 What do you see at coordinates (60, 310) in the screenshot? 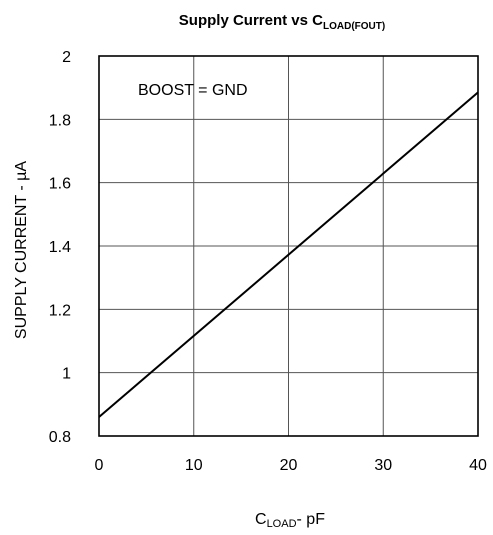
I see `y-tick-label: 1.2` at bounding box center [60, 310].